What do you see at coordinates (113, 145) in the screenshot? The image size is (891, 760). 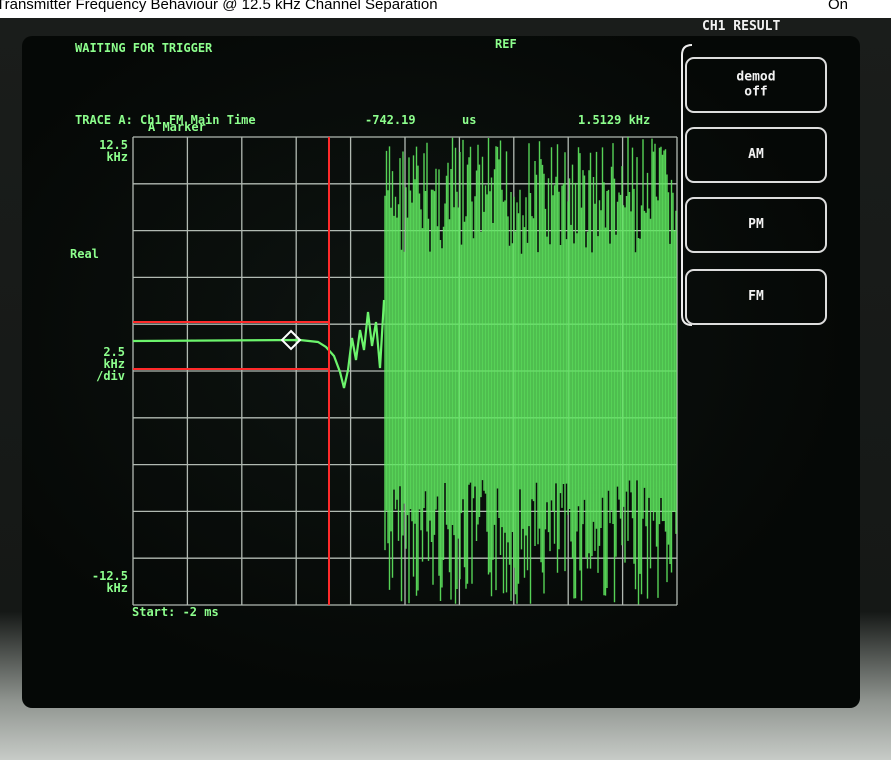 I see `y-top: 12.5` at bounding box center [113, 145].